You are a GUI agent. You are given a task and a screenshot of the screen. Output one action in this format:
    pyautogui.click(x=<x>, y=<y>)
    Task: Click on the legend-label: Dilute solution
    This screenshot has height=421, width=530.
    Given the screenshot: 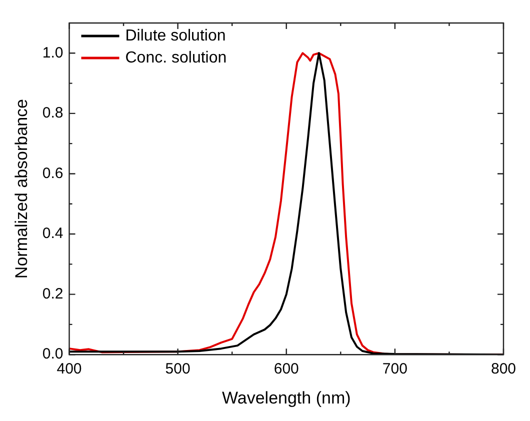 What is the action you would take?
    pyautogui.click(x=175, y=35)
    